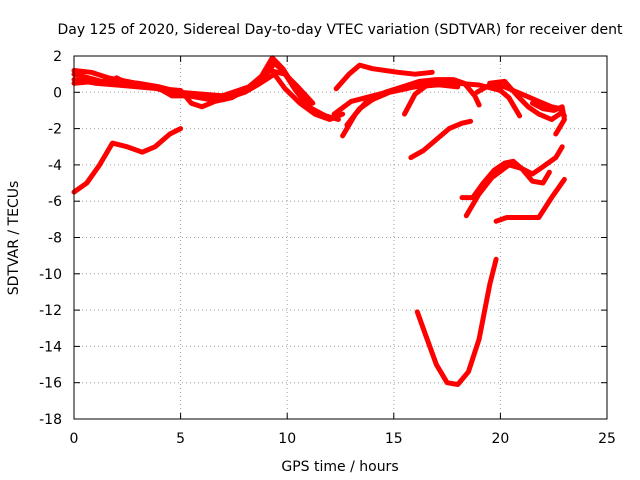 This screenshot has height=480, width=640. I want to click on series-line-s15, so click(441, 139).